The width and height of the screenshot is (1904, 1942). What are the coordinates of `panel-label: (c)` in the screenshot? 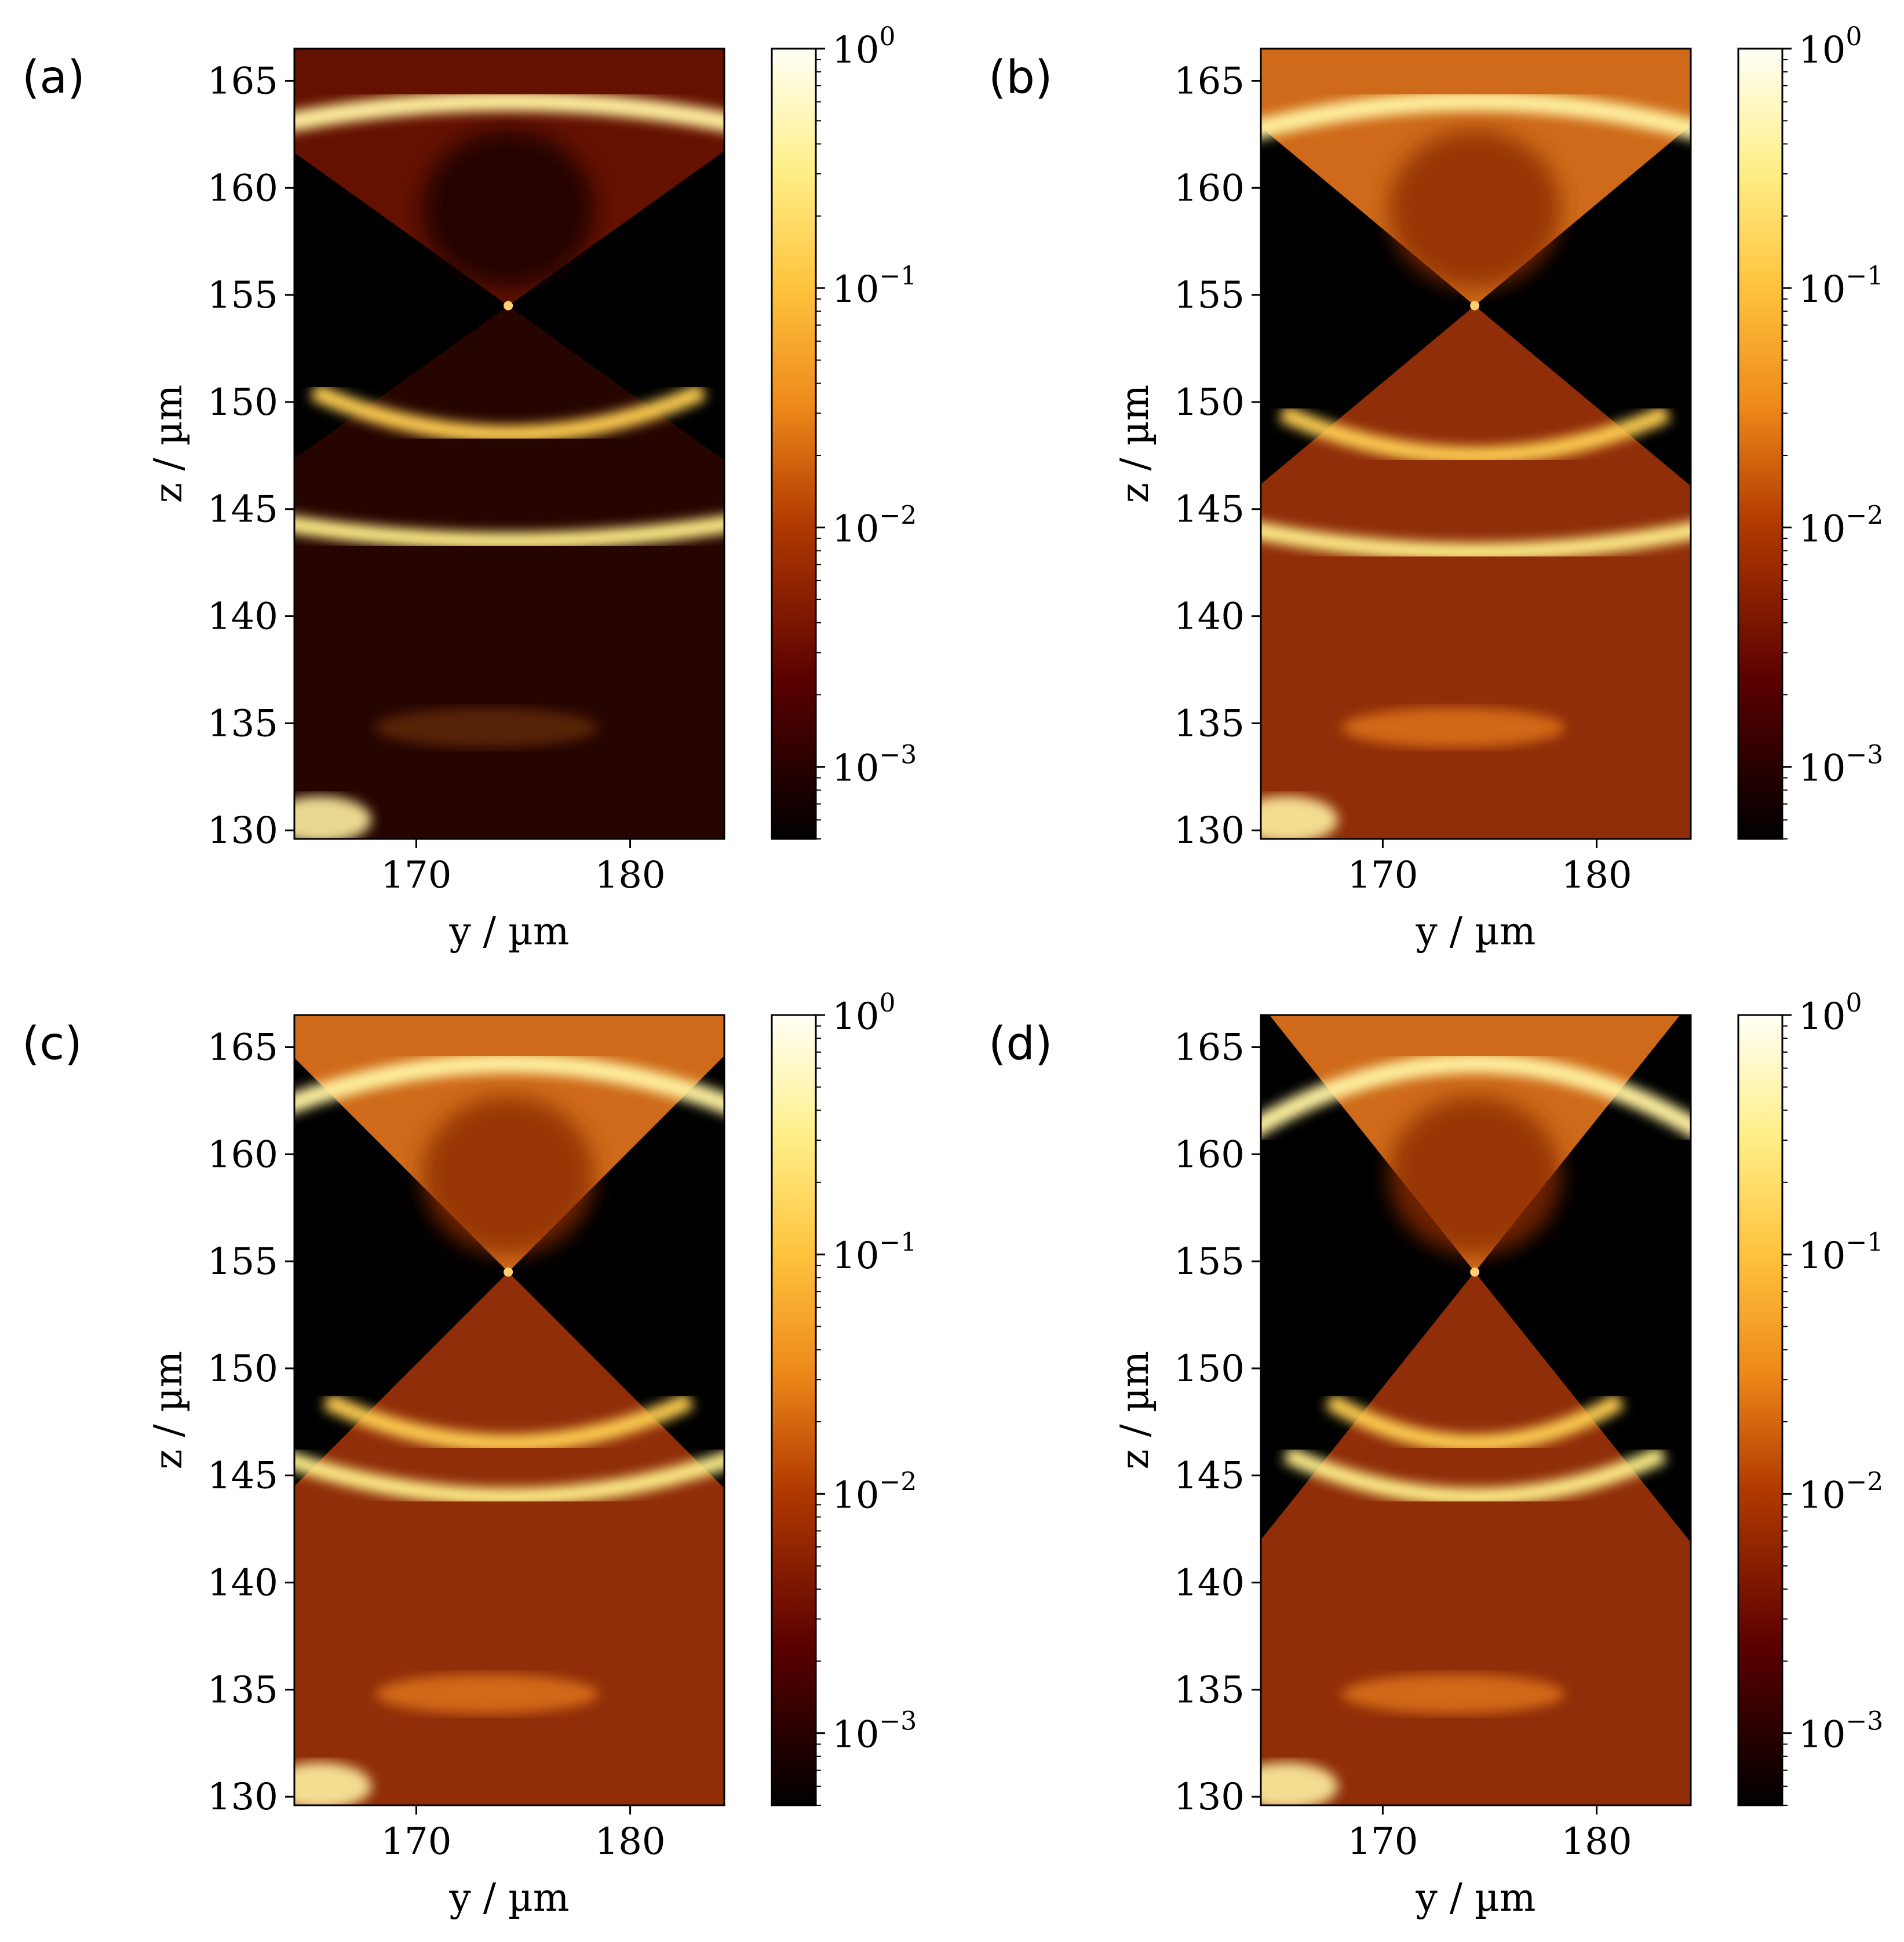 It's located at (52, 1044).